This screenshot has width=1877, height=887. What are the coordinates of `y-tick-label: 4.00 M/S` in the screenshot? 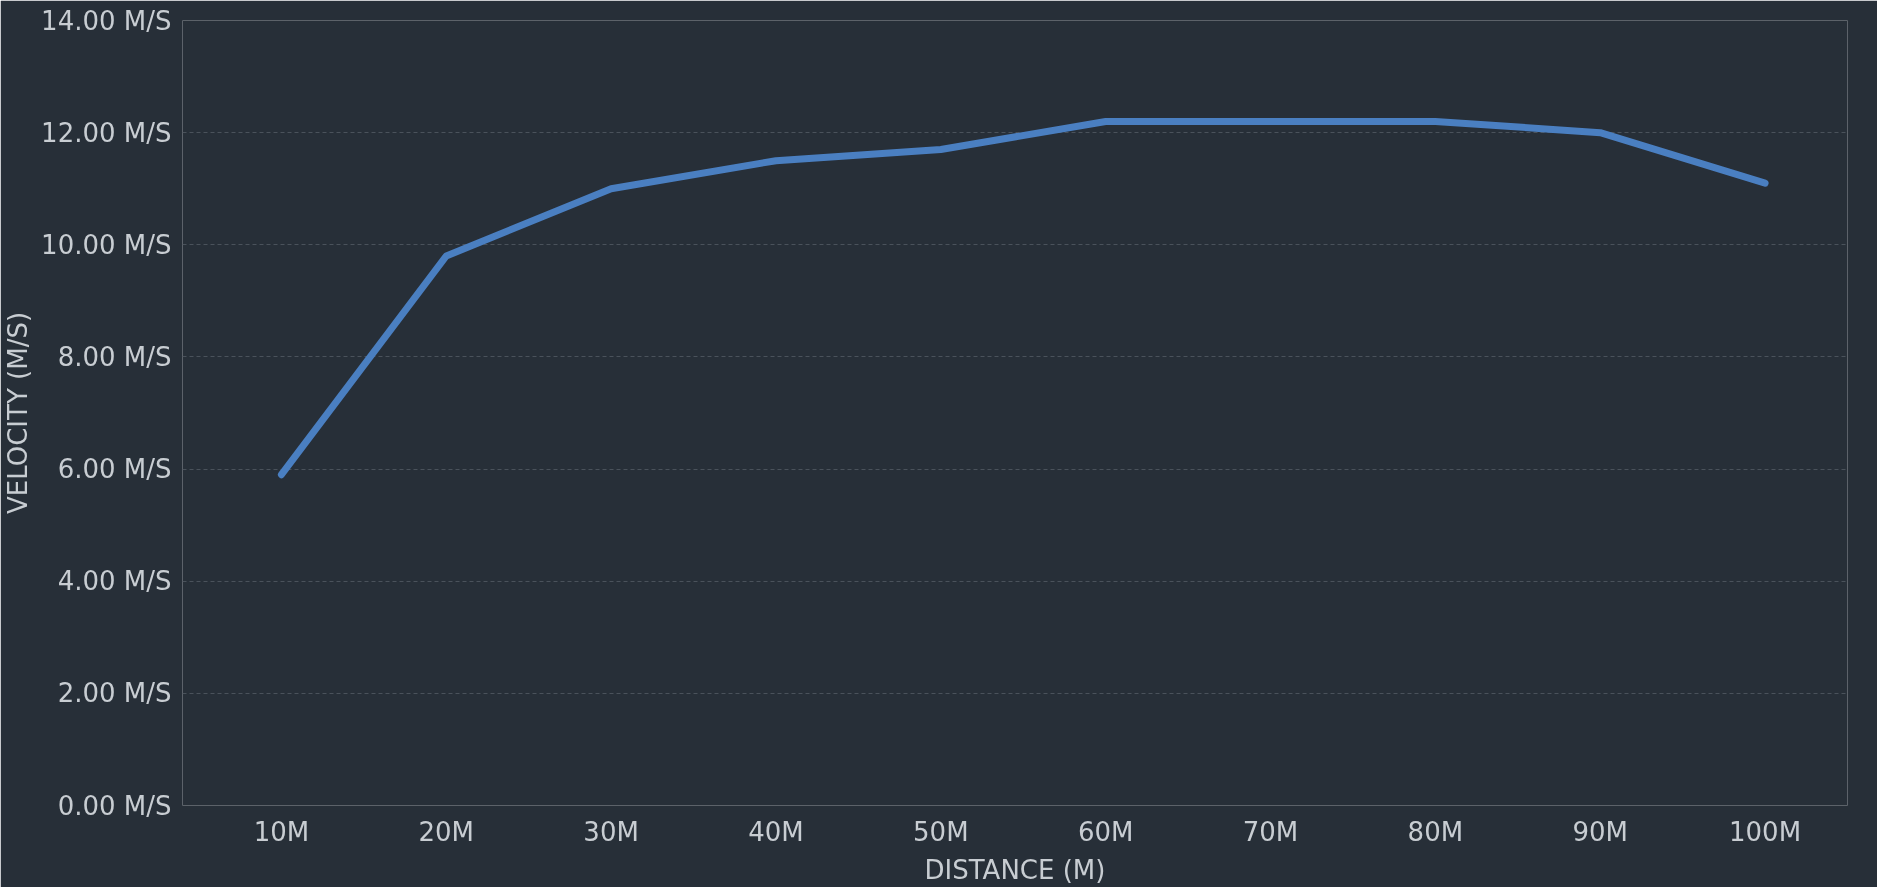 It's located at (114, 581).